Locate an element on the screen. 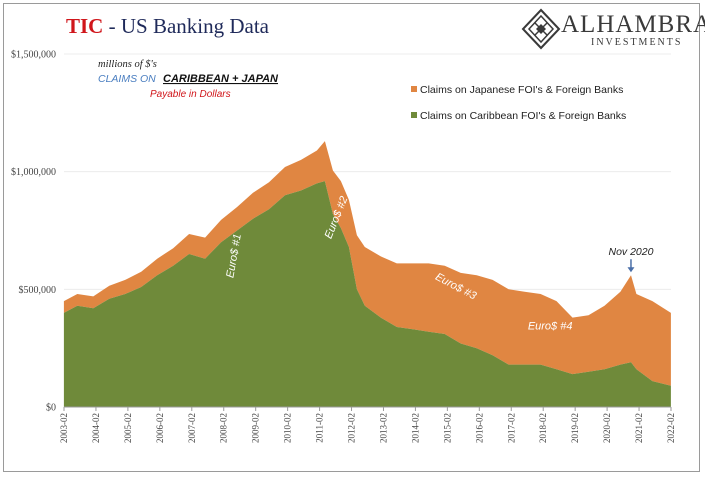  x-tick-label: 2011-02 is located at coordinates (320, 428).